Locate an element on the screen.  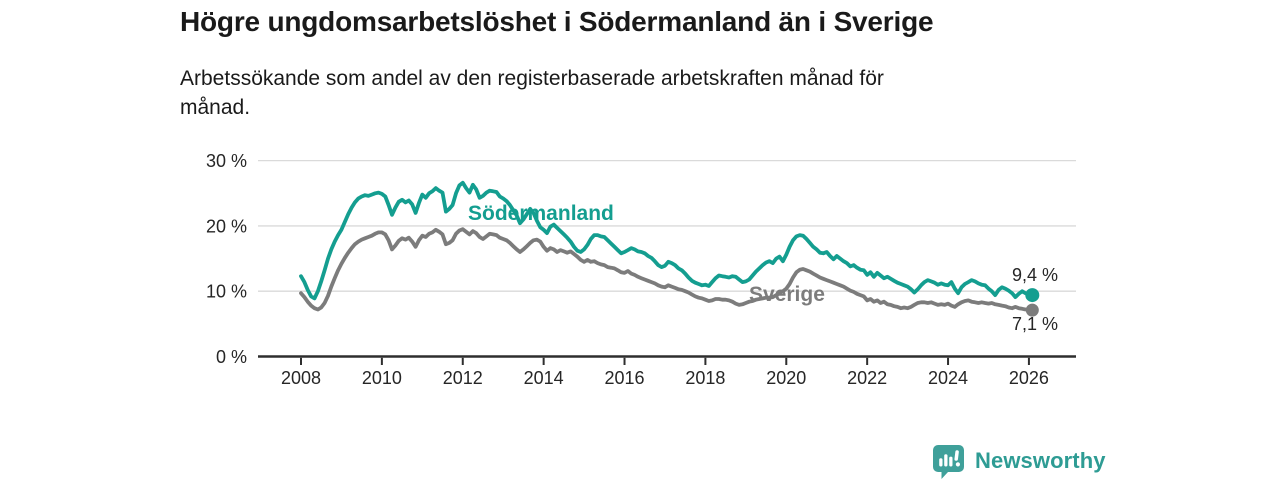
x-axis-tick-label-2018: 2018 is located at coordinates (705, 378).